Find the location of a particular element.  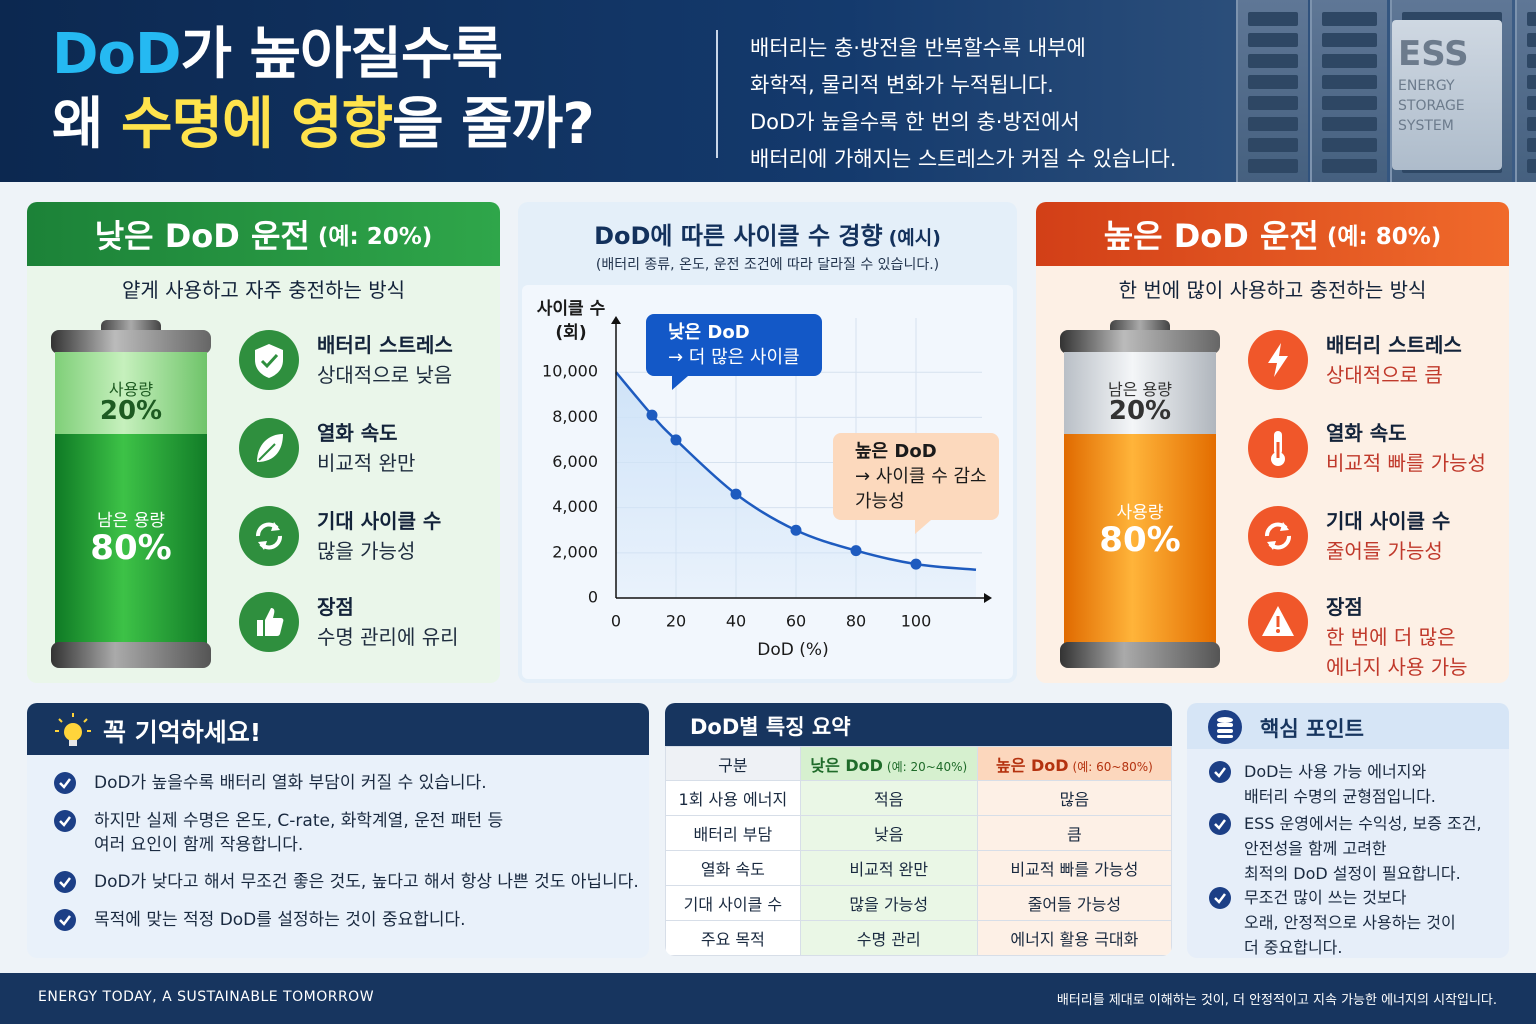

chart-title: DoD에 따른 사이클 수 경향 (예시) is located at coordinates (767, 233).